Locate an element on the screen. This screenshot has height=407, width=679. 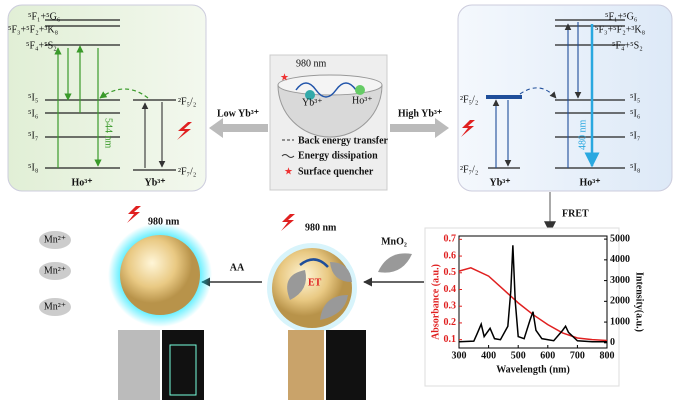
y2-axis-label: Intensity(a.u.) is located at coordinates (639, 302).